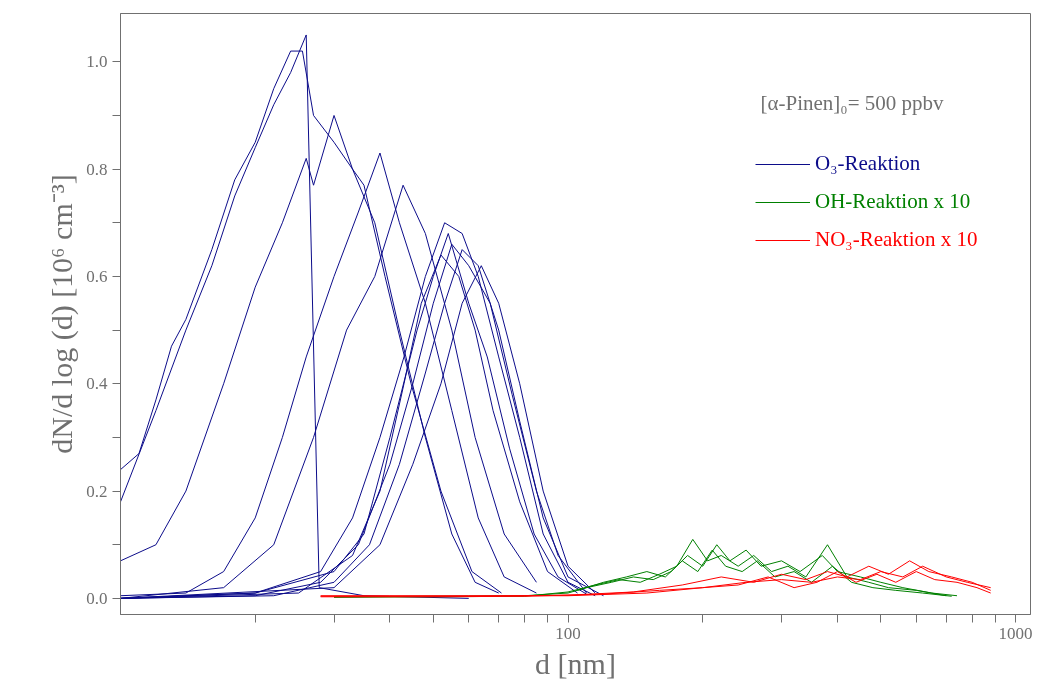 This screenshot has height=682, width=1039. What do you see at coordinates (97, 62) in the screenshot?
I see `y-tick-label: 1.0` at bounding box center [97, 62].